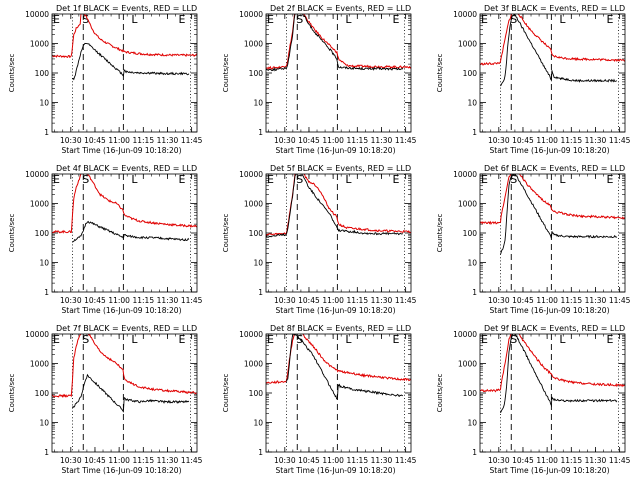 The height and width of the screenshot is (480, 640). Describe the element at coordinates (126, 168) in the screenshot. I see `panel-title: Det 4f BLACK = Events, RED = LLD` at that location.